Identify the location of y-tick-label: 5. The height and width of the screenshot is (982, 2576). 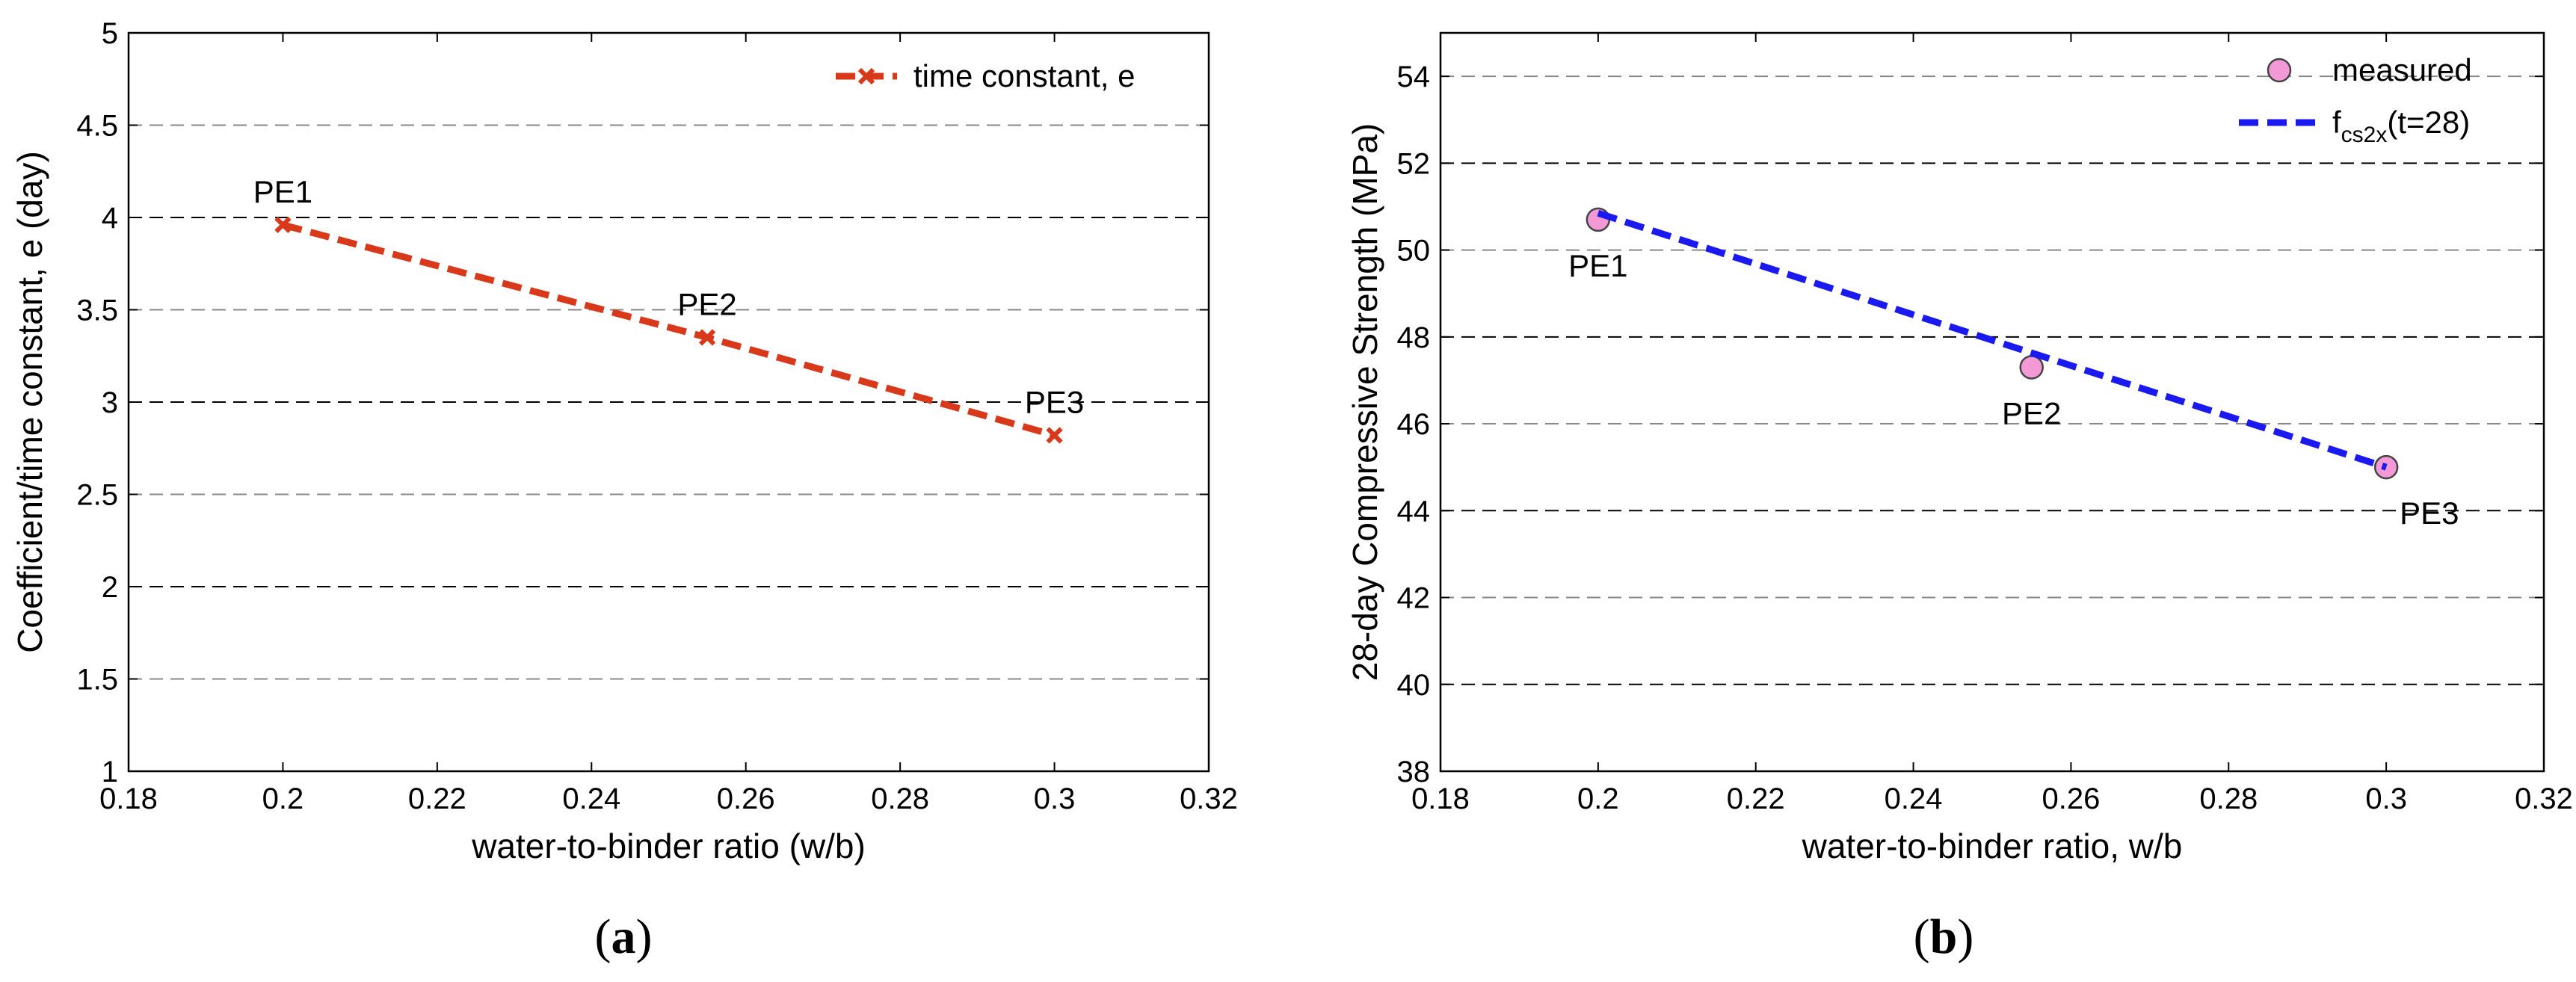
(110, 33).